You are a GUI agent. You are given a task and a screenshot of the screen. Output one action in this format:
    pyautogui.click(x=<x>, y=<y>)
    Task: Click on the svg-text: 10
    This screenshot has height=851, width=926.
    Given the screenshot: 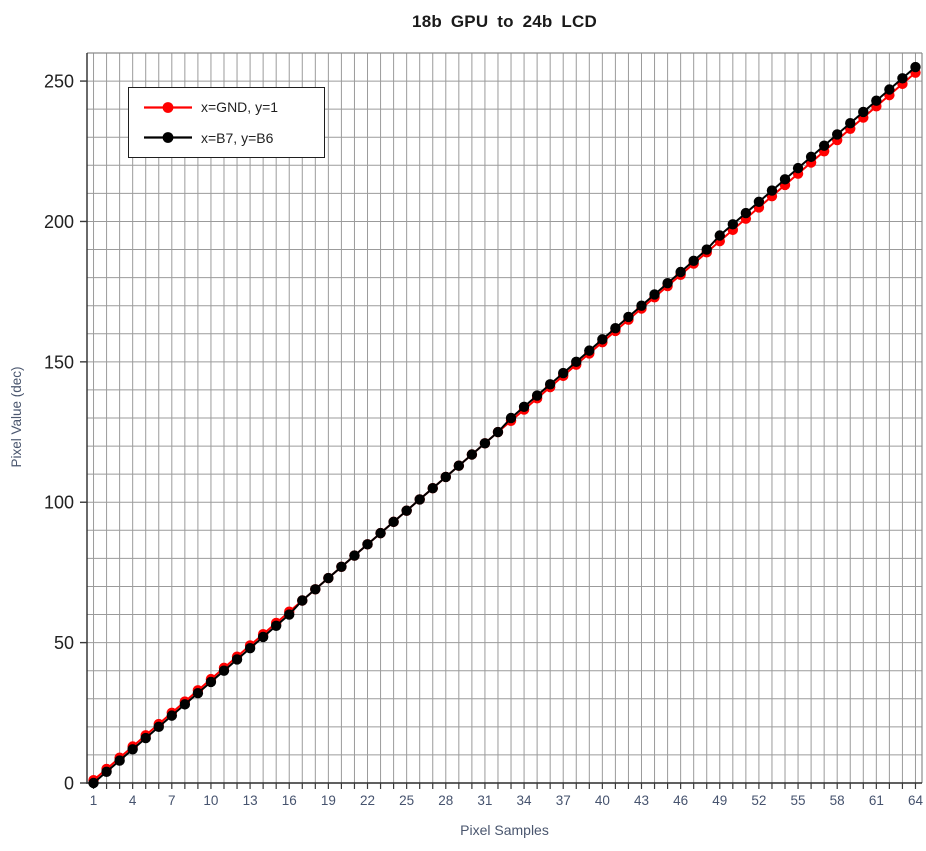 What is the action you would take?
    pyautogui.click(x=210, y=800)
    